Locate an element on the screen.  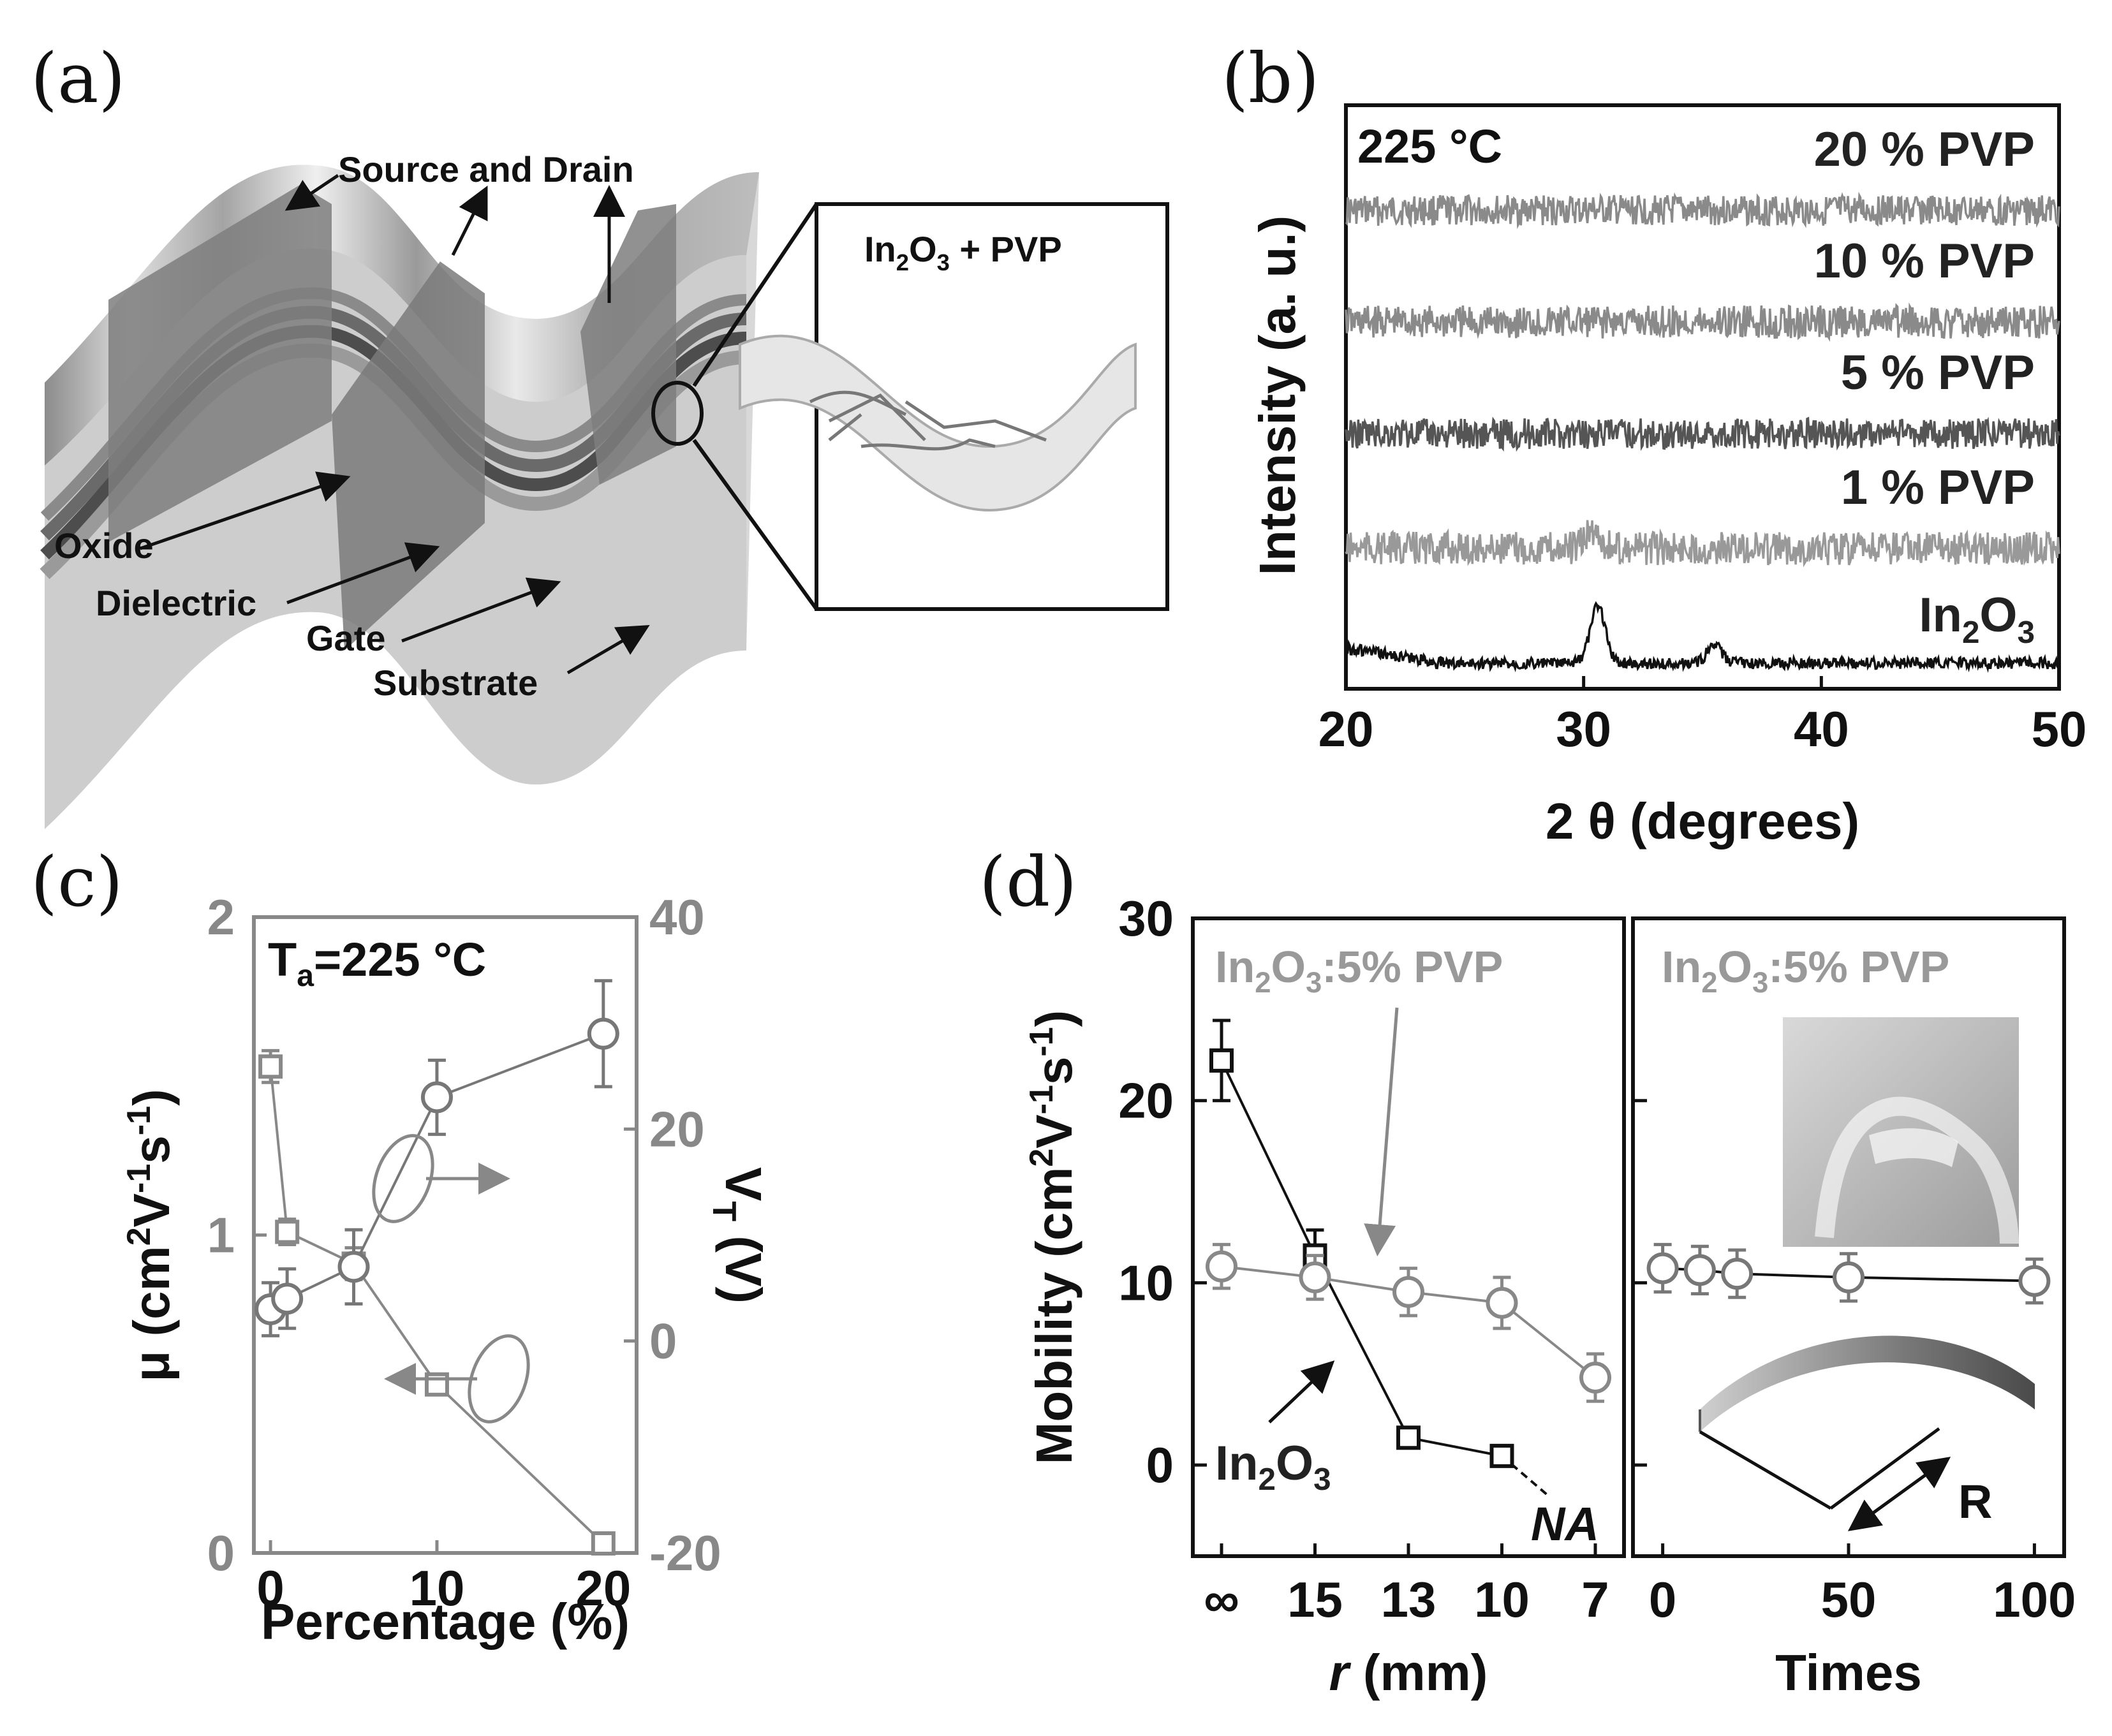
c-mobility-line is located at coordinates (437, 1306).